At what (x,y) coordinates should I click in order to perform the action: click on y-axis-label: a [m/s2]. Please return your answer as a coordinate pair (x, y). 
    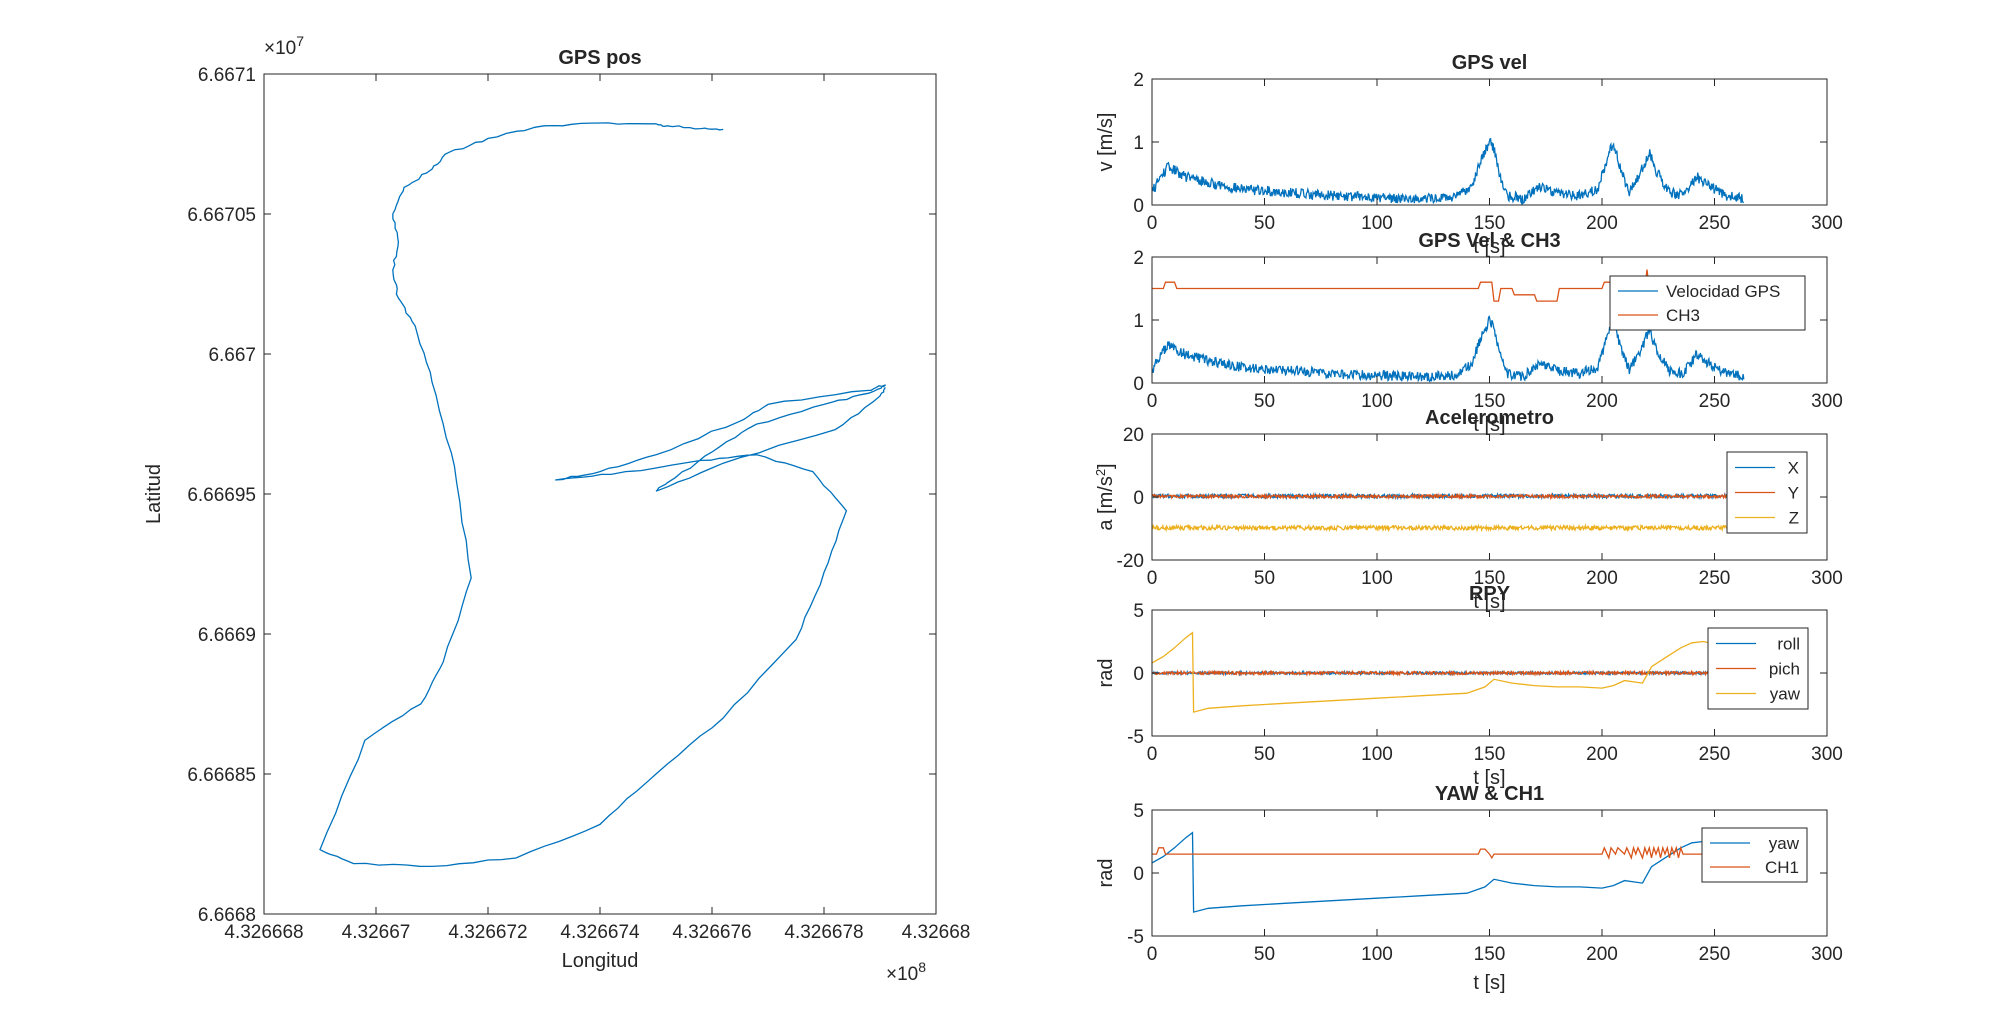
    Looking at the image, I should click on (1105, 496).